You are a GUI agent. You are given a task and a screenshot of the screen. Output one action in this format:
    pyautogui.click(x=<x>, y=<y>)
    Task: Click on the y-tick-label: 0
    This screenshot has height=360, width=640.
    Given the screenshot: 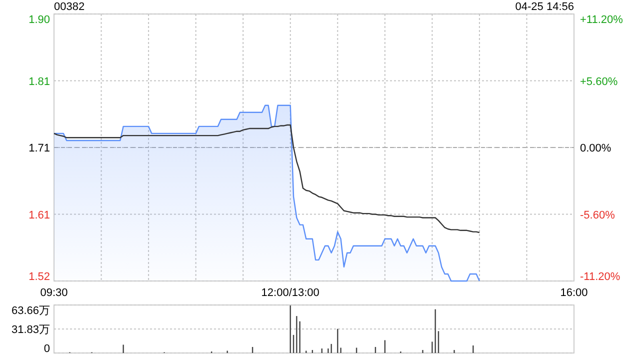 What is the action you would take?
    pyautogui.click(x=47, y=349)
    